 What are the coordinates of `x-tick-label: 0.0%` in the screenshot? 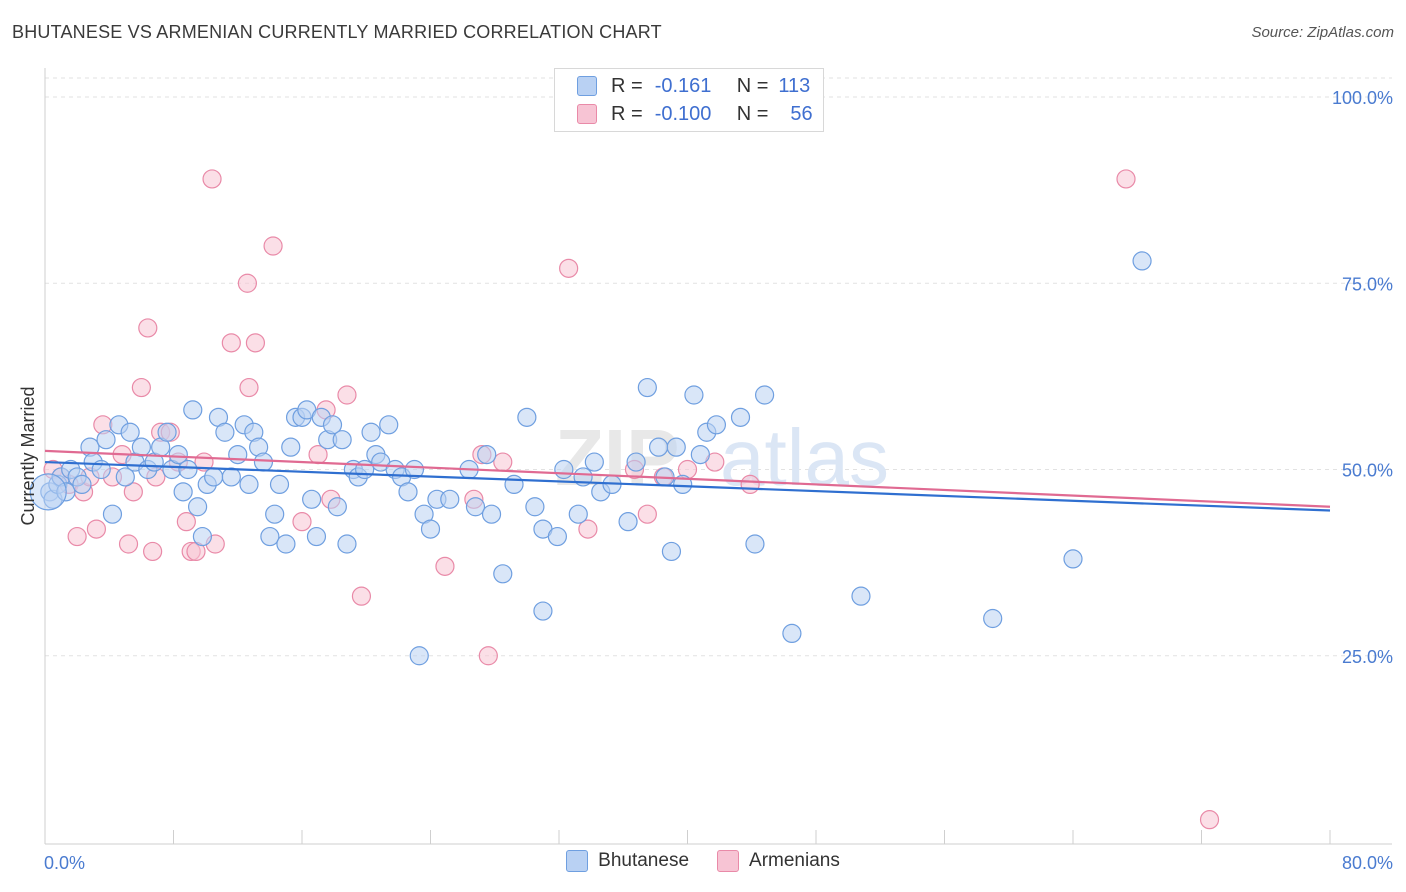 It's located at (64, 863).